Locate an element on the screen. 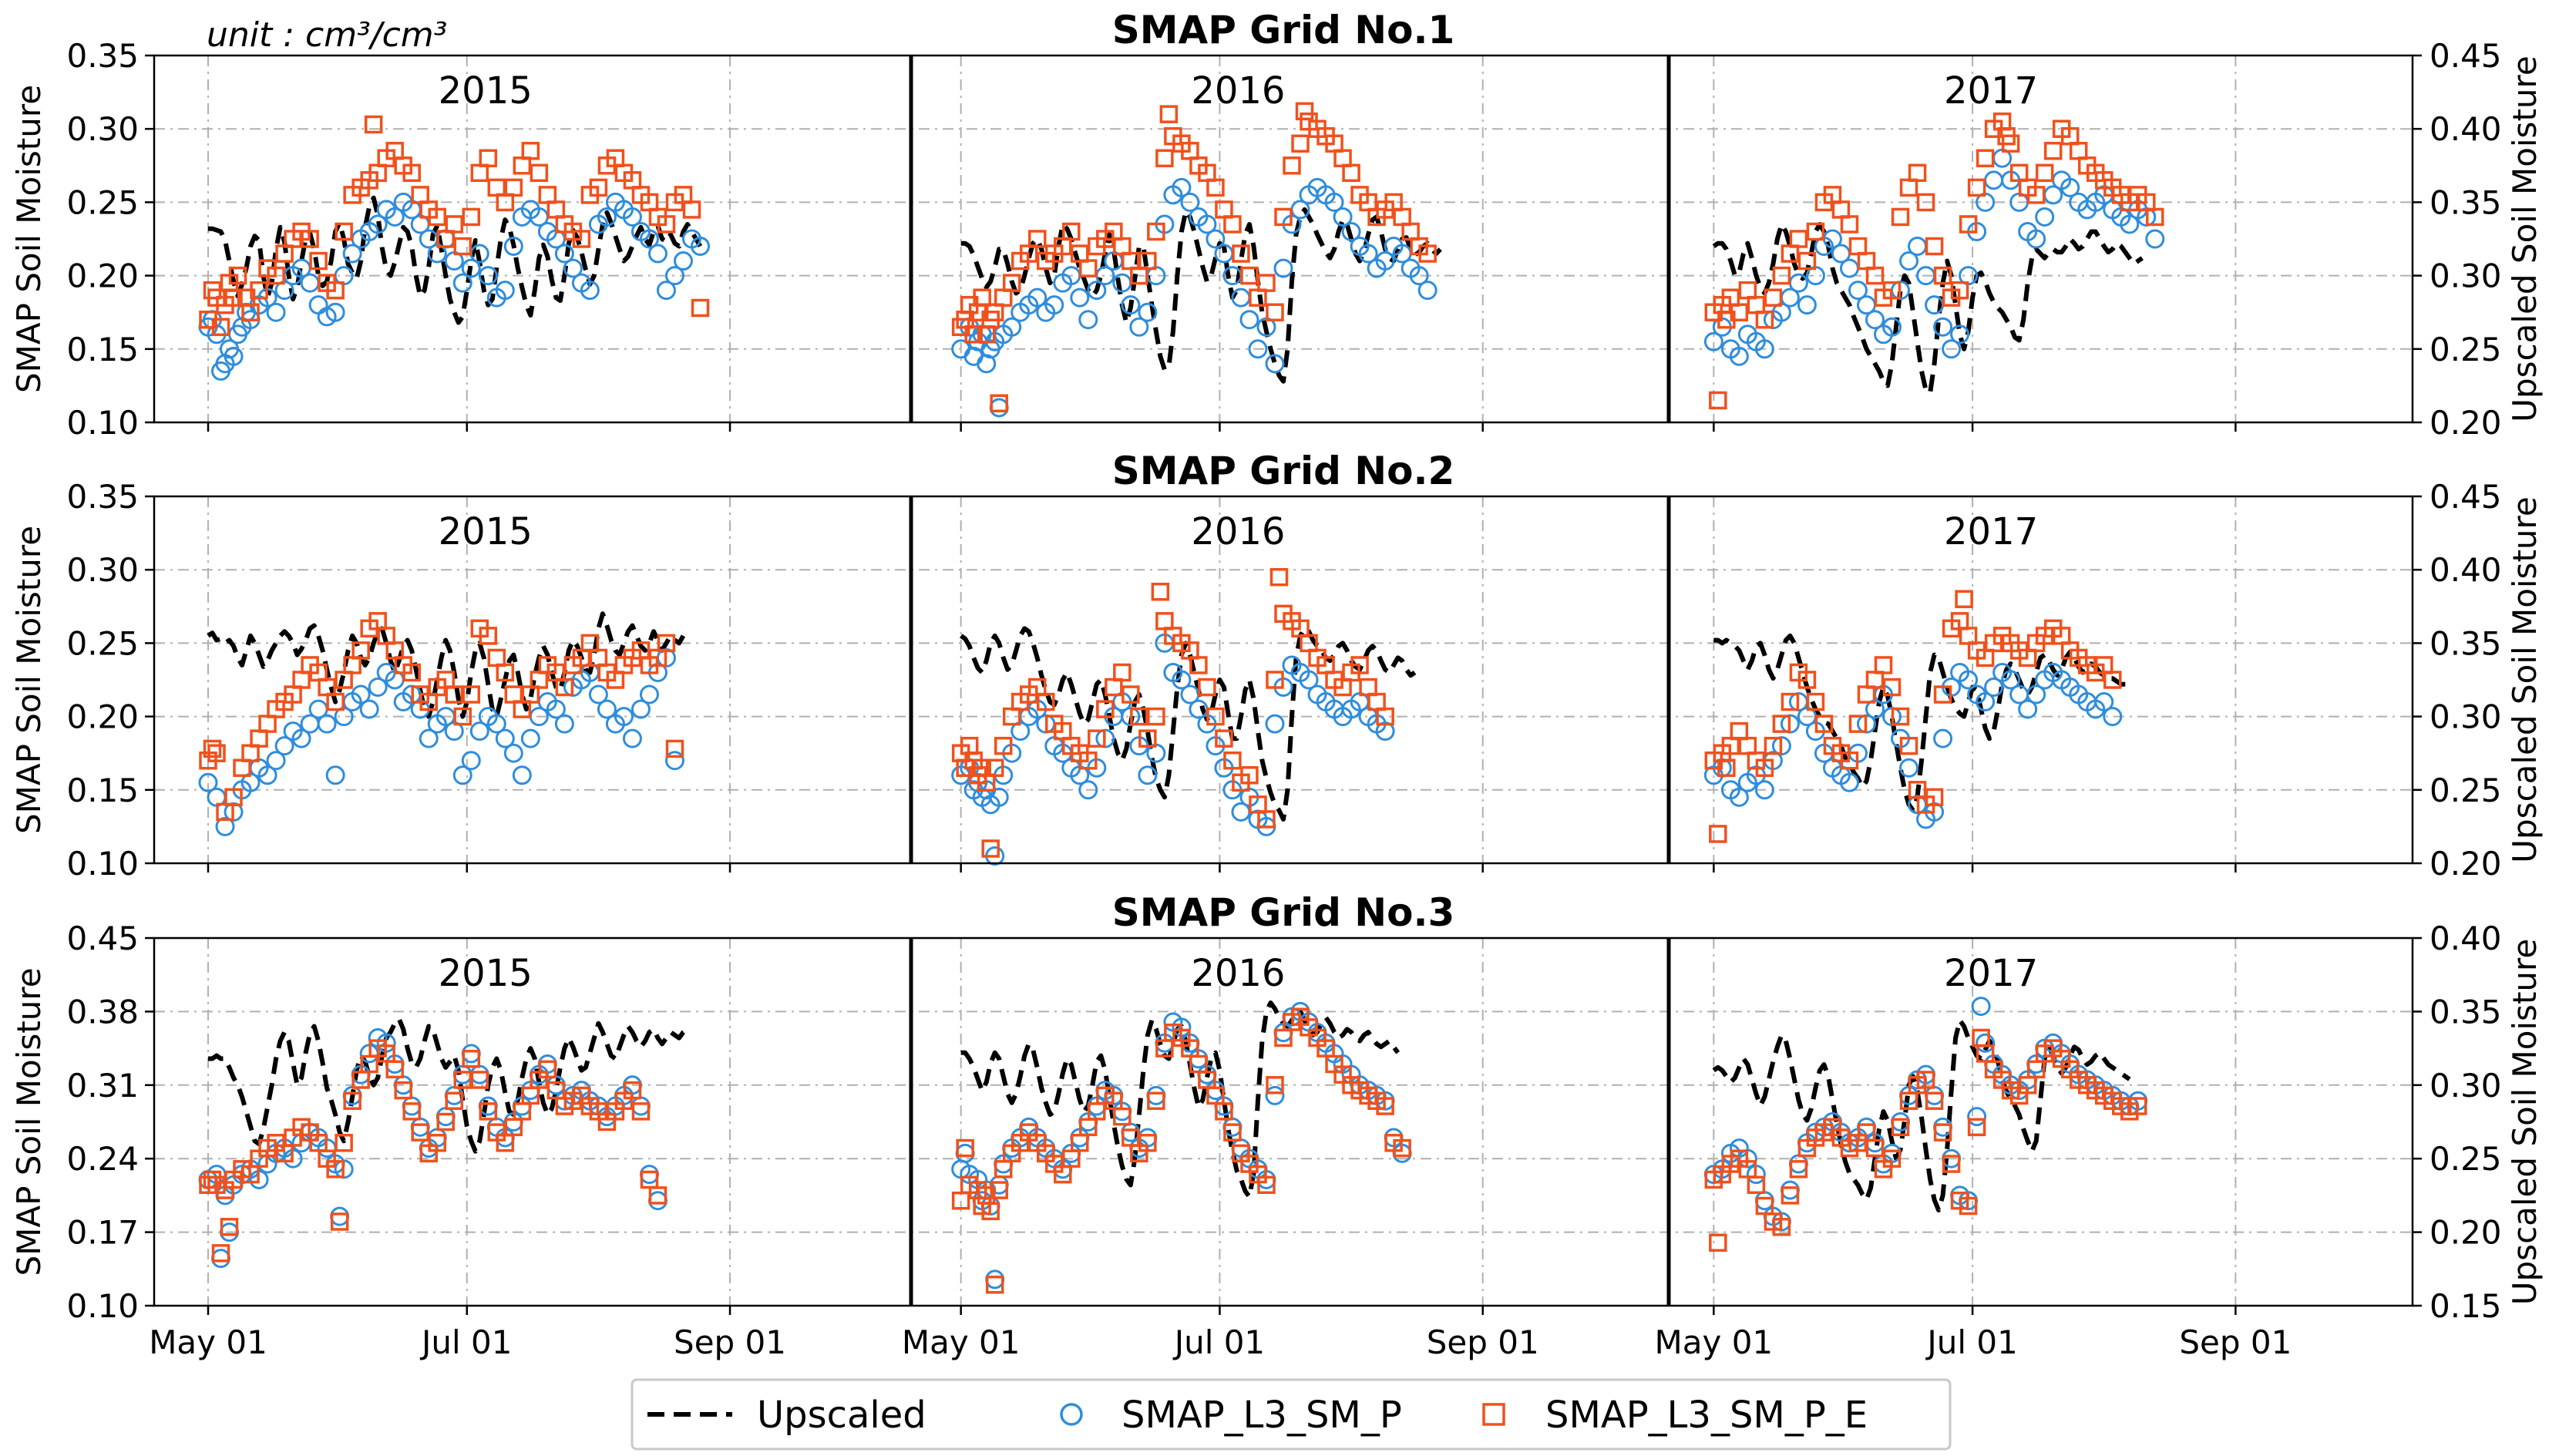 This screenshot has width=2559, height=1456. y-right-tick-label: 0.40 is located at coordinates (2466, 129).